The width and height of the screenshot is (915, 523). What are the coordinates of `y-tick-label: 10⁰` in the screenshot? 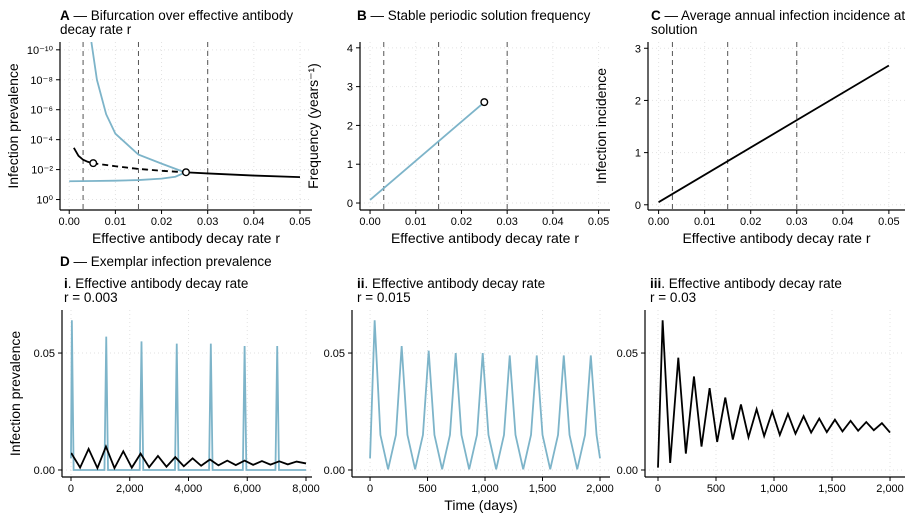 It's located at (44, 201).